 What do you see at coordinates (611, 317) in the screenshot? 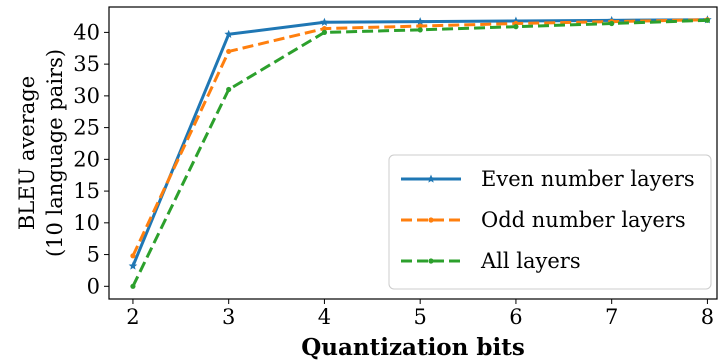
I see `x-tick-label: 7` at bounding box center [611, 317].